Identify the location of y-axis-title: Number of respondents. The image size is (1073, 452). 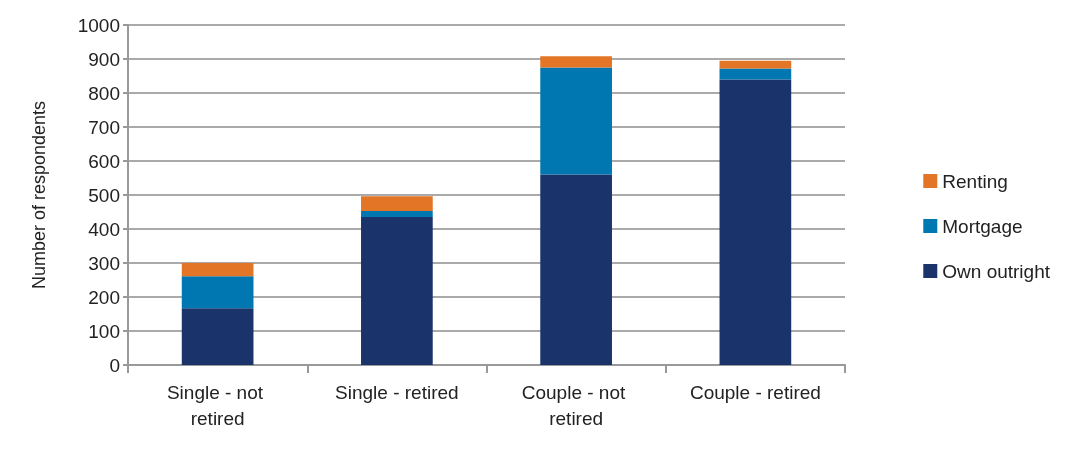
(39, 195).